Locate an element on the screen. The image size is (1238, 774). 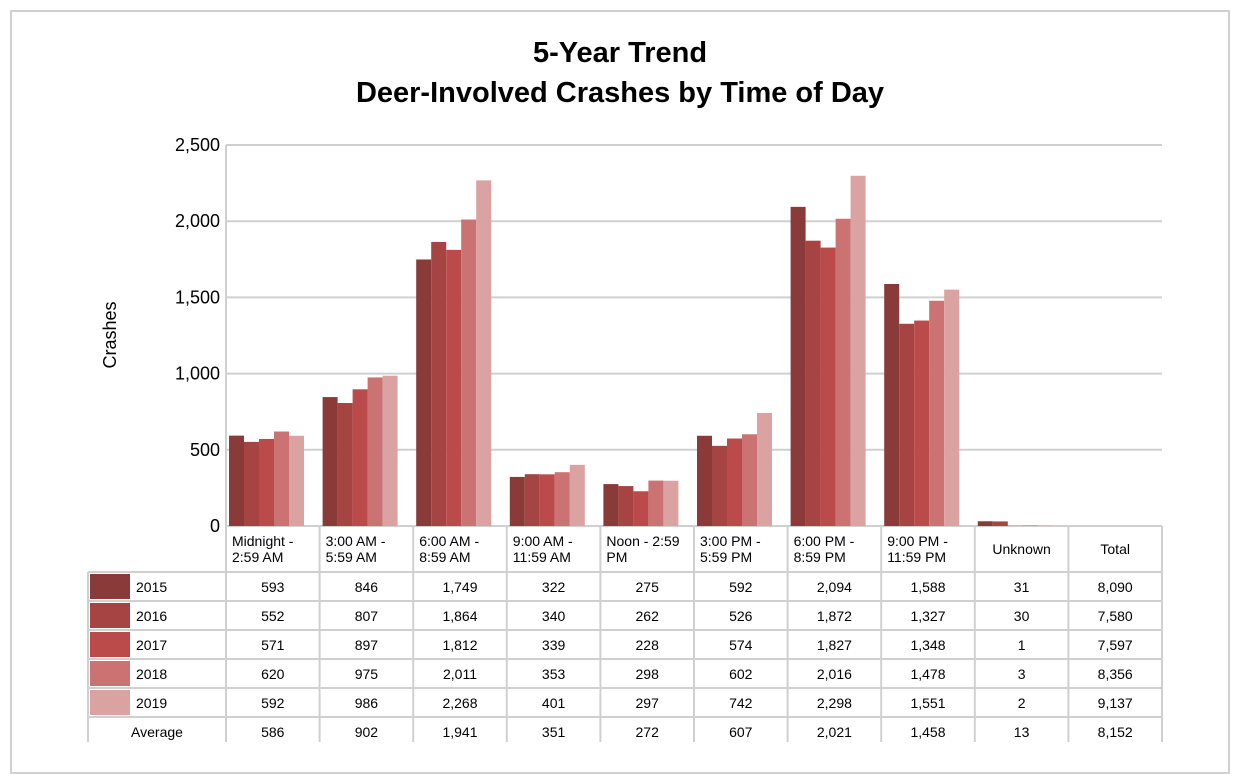
table-cell: 602 is located at coordinates (741, 673).